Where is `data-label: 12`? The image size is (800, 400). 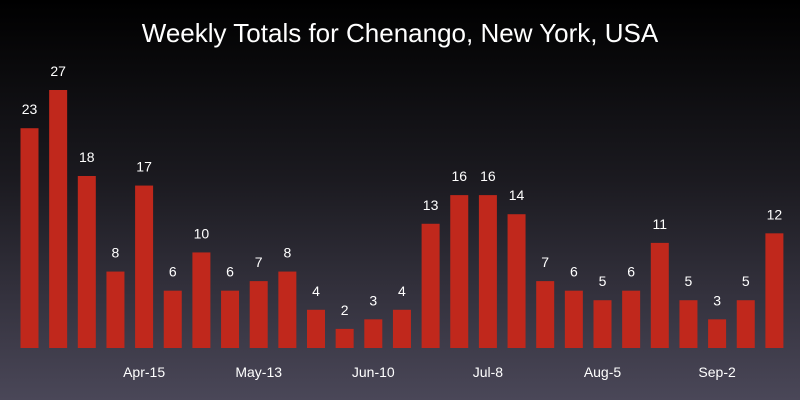 data-label: 12 is located at coordinates (775, 214).